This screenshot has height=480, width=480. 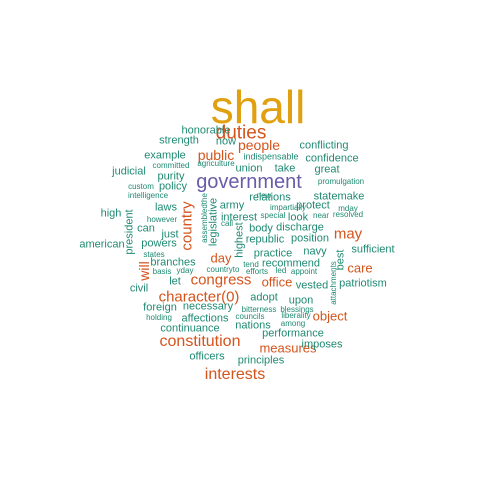 I want to click on word-shall: shall, so click(x=258, y=107).